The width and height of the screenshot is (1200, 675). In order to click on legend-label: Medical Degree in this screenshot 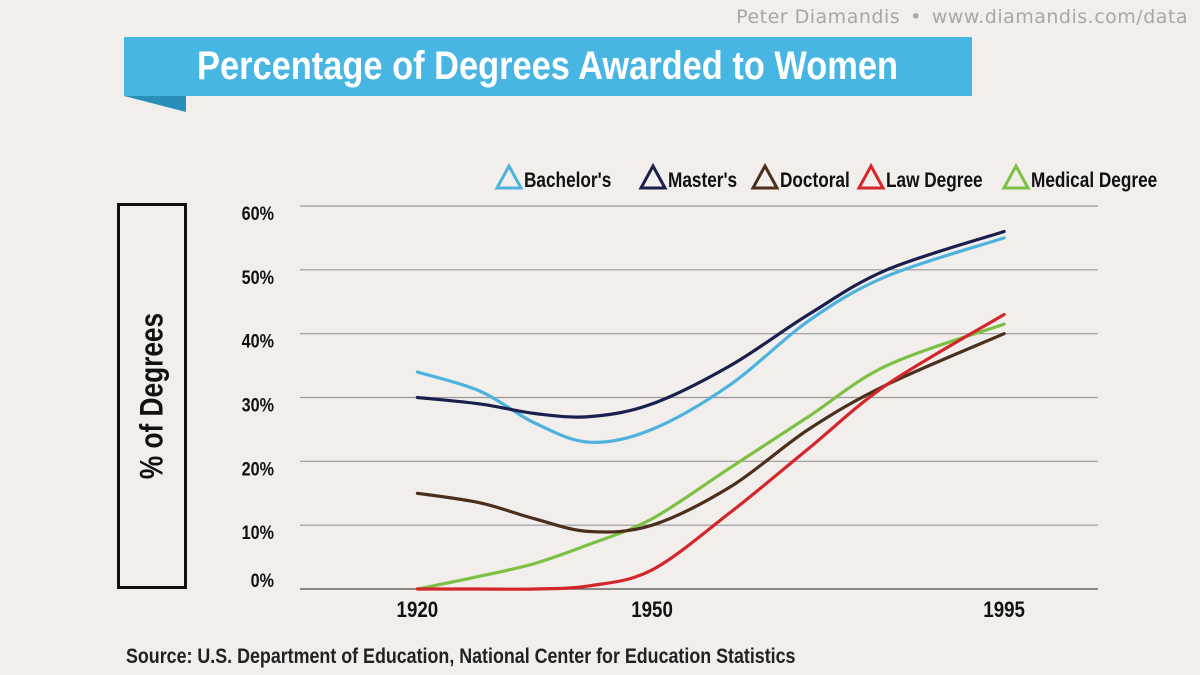, I will do `click(1094, 181)`.